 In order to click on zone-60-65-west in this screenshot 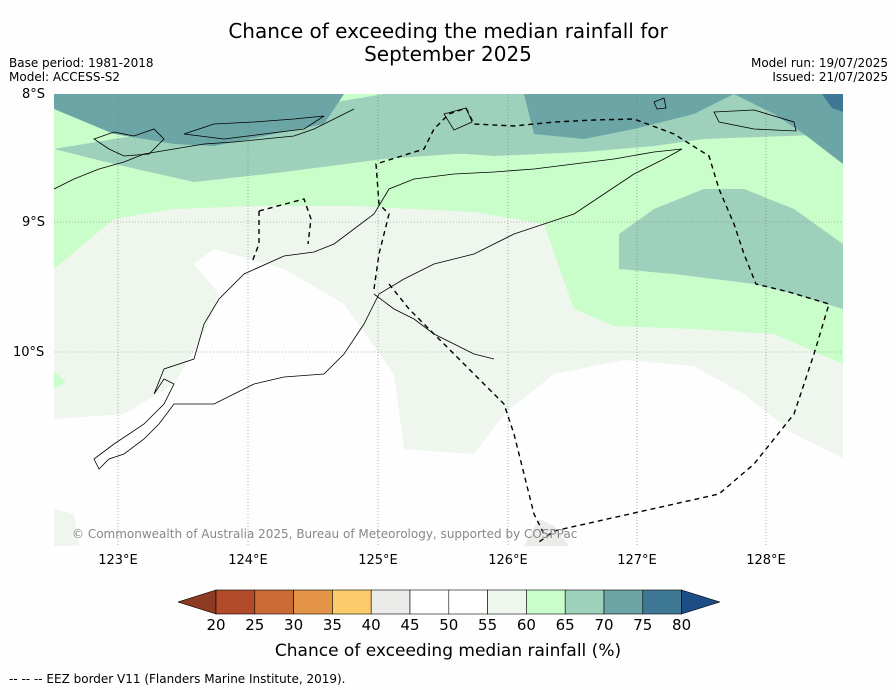, I will do `click(60, 380)`.